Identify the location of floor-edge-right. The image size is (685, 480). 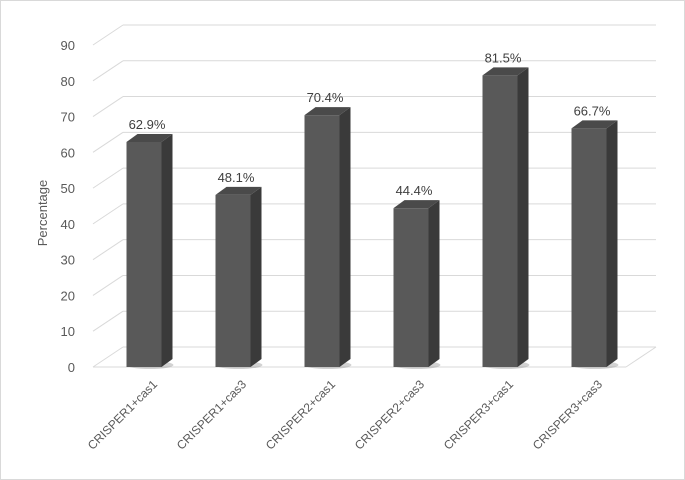
(641, 357).